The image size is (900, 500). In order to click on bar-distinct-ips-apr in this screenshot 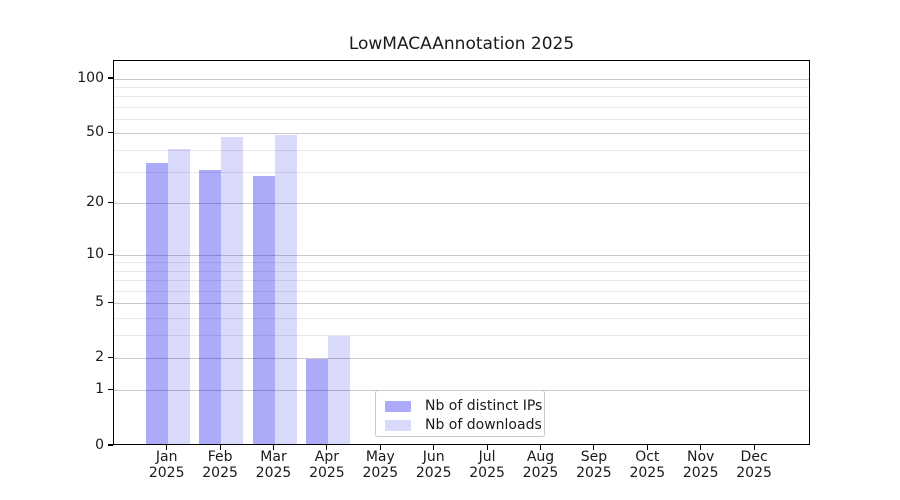, I will do `click(316, 401)`.